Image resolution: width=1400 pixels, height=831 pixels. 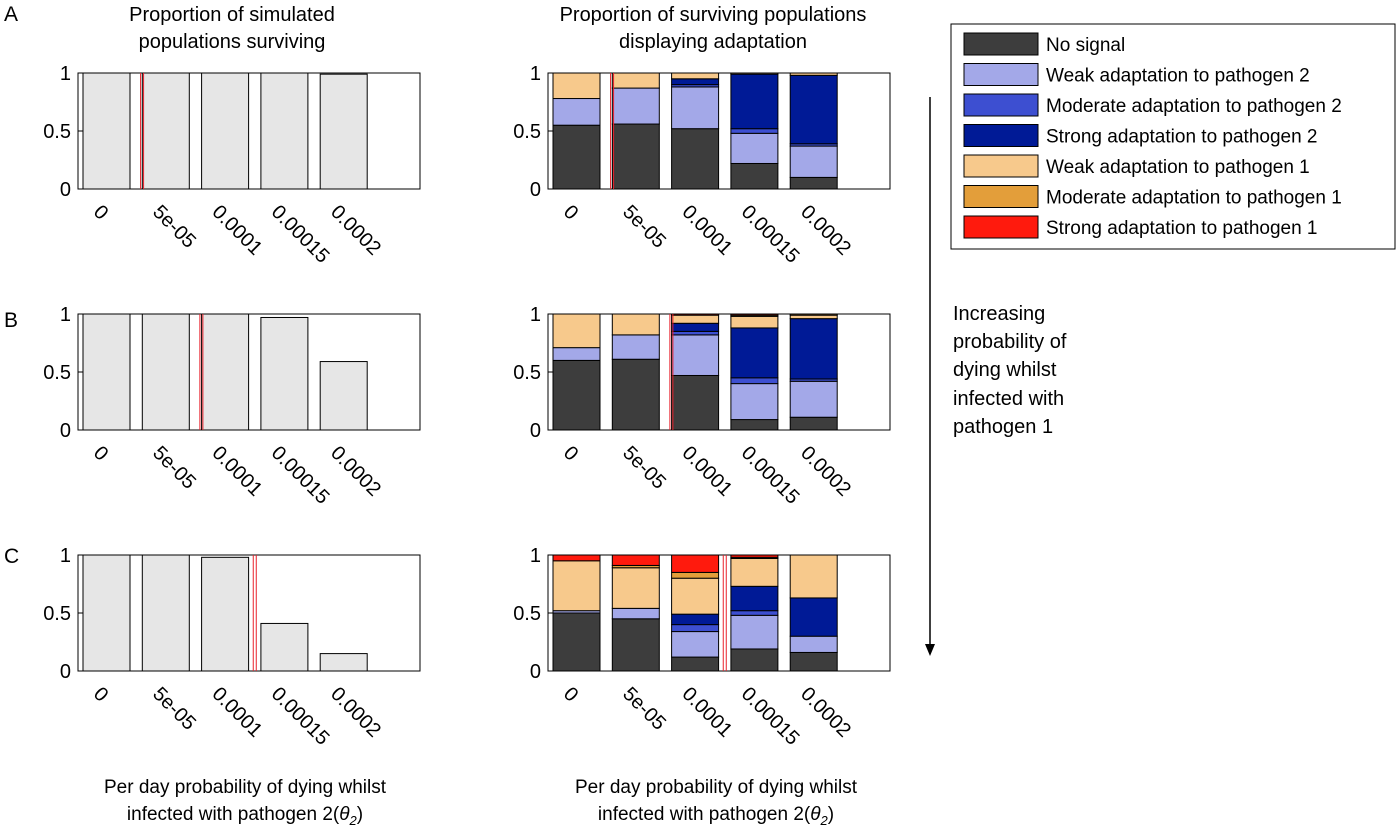 What do you see at coordinates (65, 431) in the screenshot?
I see `panel-b-survival-ytick-label: 0` at bounding box center [65, 431].